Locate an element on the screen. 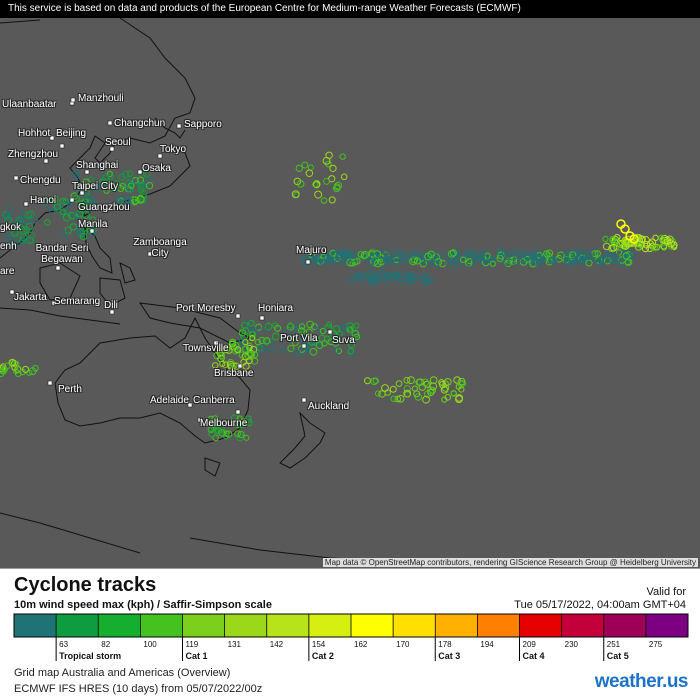 Image resolution: width=700 pixels, height=700 pixels. city-label: gkok is located at coordinates (11, 227).